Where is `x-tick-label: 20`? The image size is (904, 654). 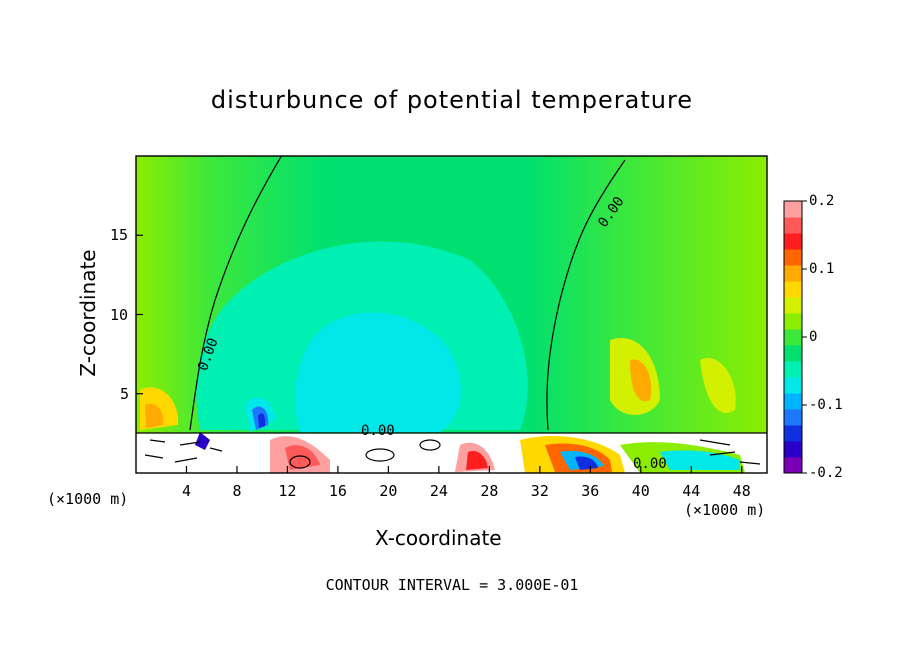 x-tick-label: 20 is located at coordinates (388, 491).